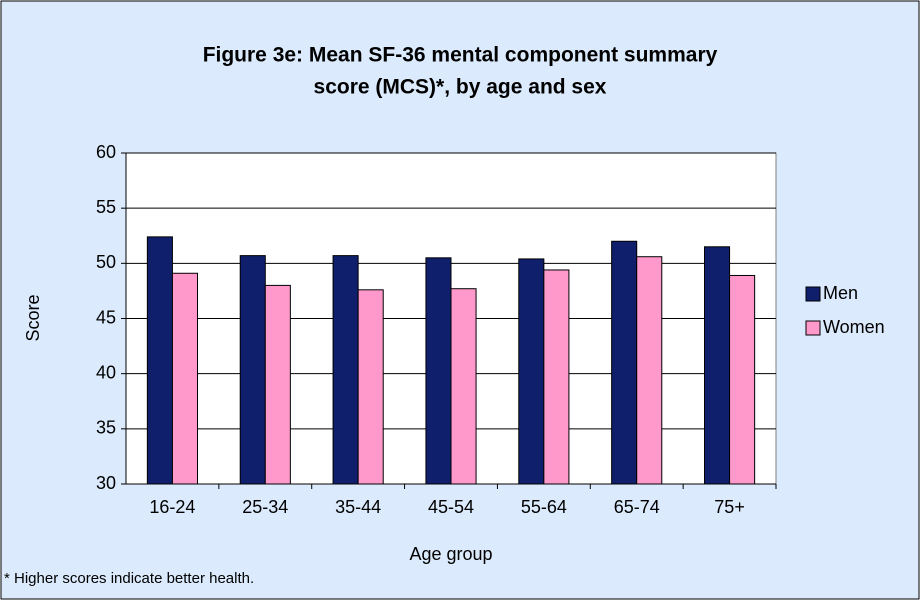 The image size is (920, 600). What do you see at coordinates (358, 507) in the screenshot?
I see `x-tick-label: 35-44` at bounding box center [358, 507].